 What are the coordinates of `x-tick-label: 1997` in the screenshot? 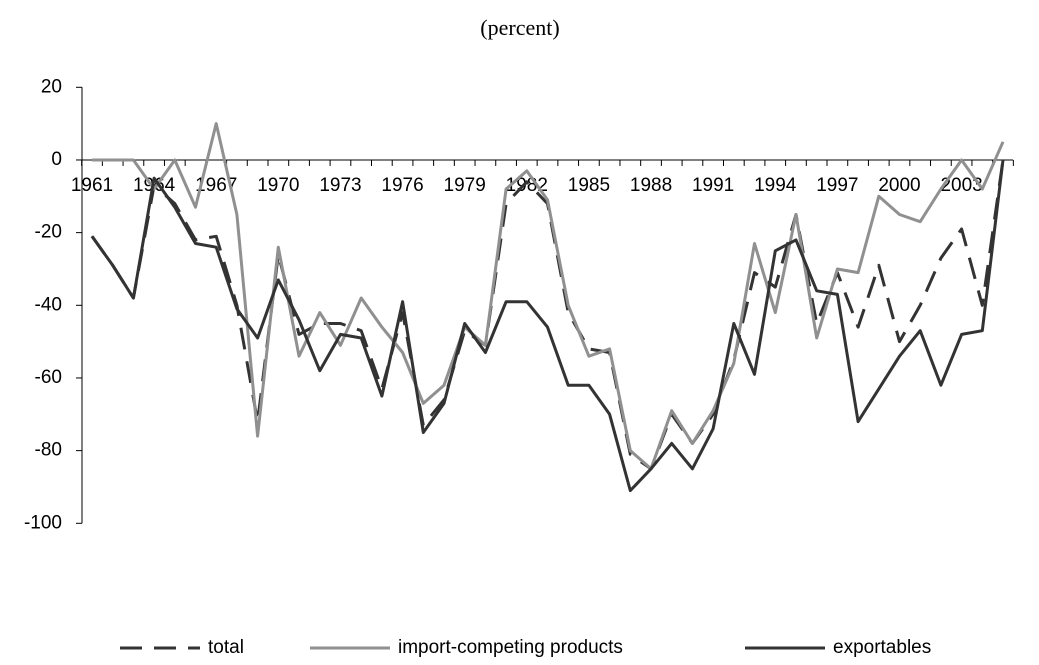 It's located at (837, 185).